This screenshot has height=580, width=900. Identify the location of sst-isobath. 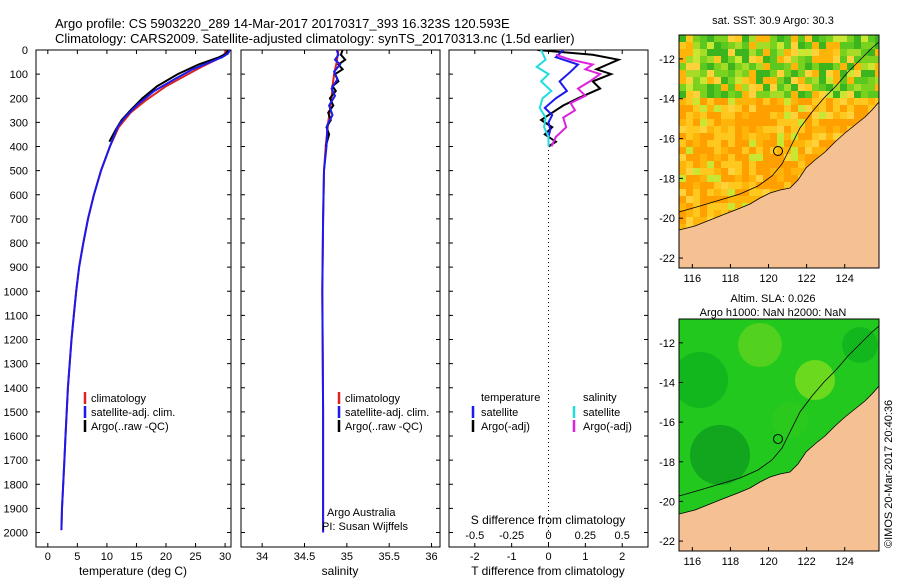
(779, 127).